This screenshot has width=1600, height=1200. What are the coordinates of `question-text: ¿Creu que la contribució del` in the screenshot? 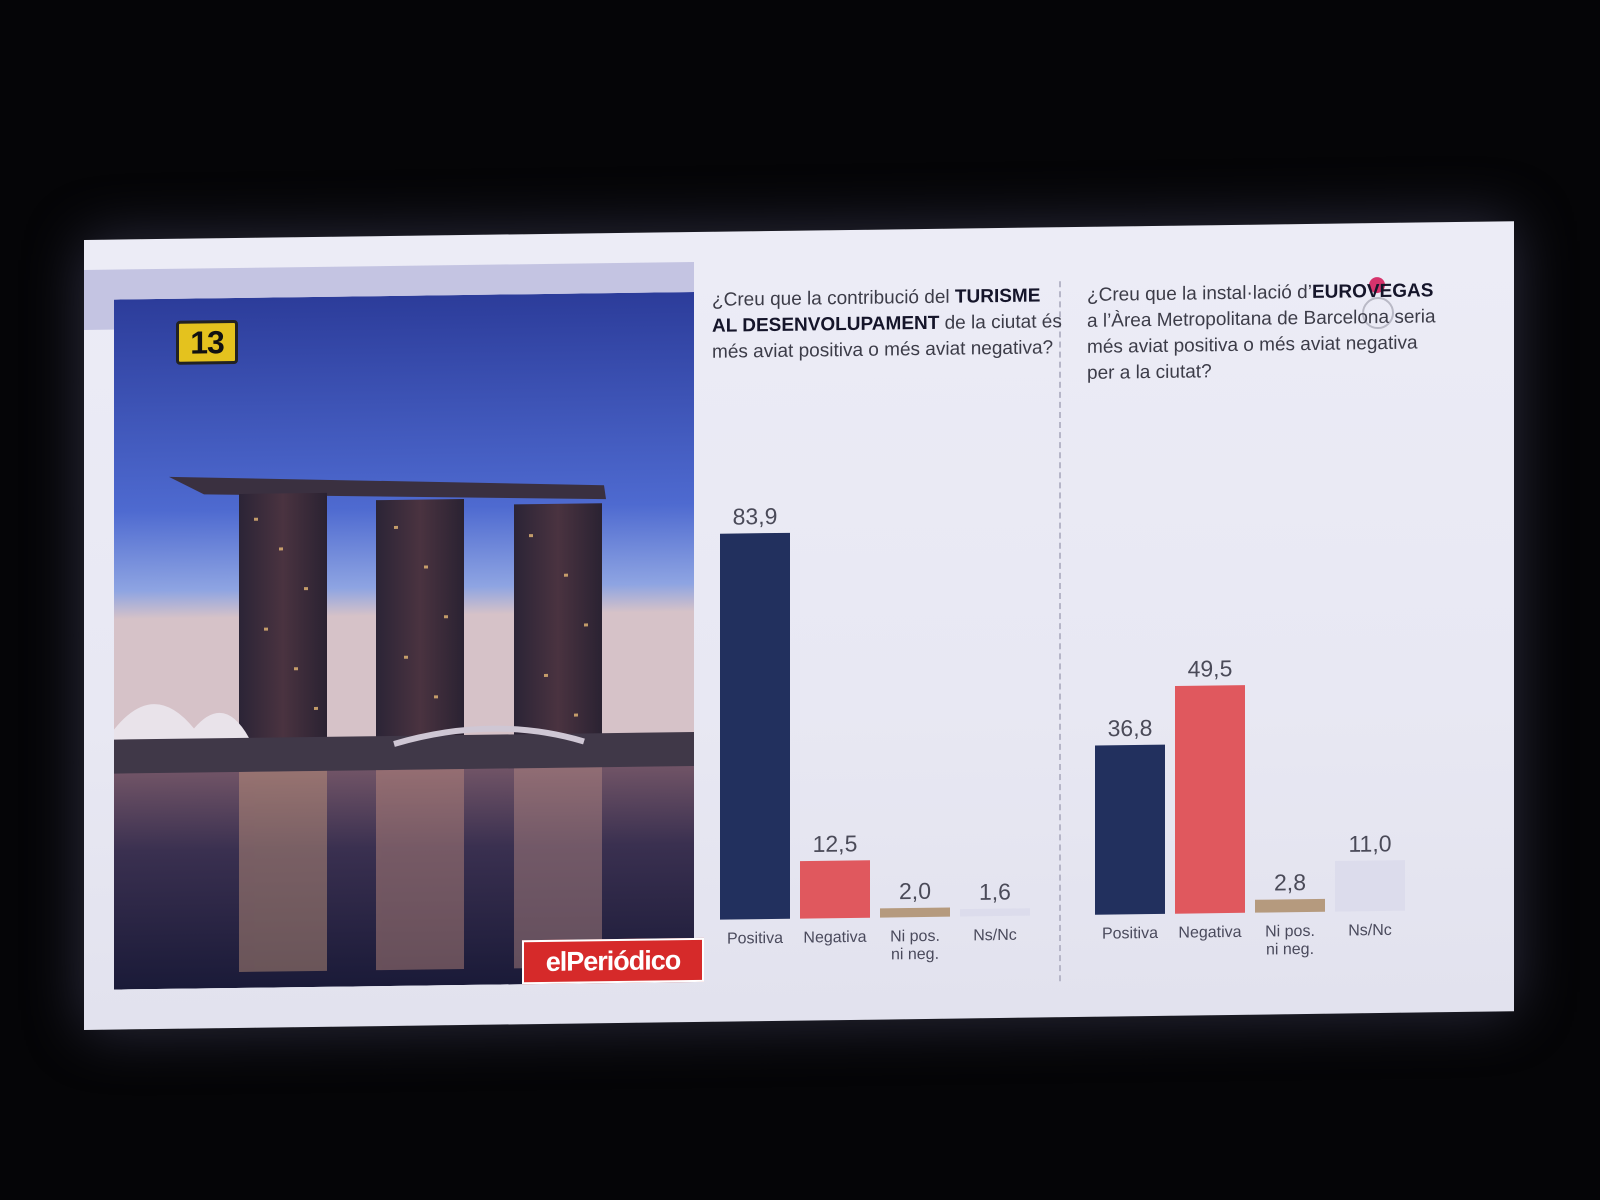 It's located at (833, 298).